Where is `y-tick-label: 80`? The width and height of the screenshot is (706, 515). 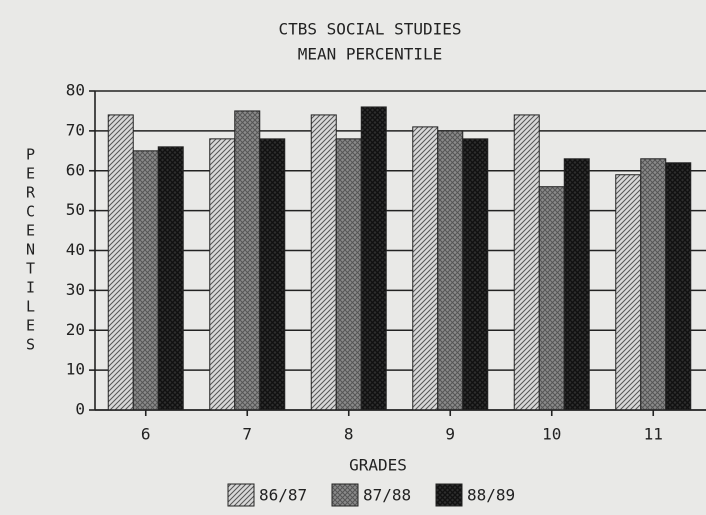 y-tick-label: 80 is located at coordinates (75, 90).